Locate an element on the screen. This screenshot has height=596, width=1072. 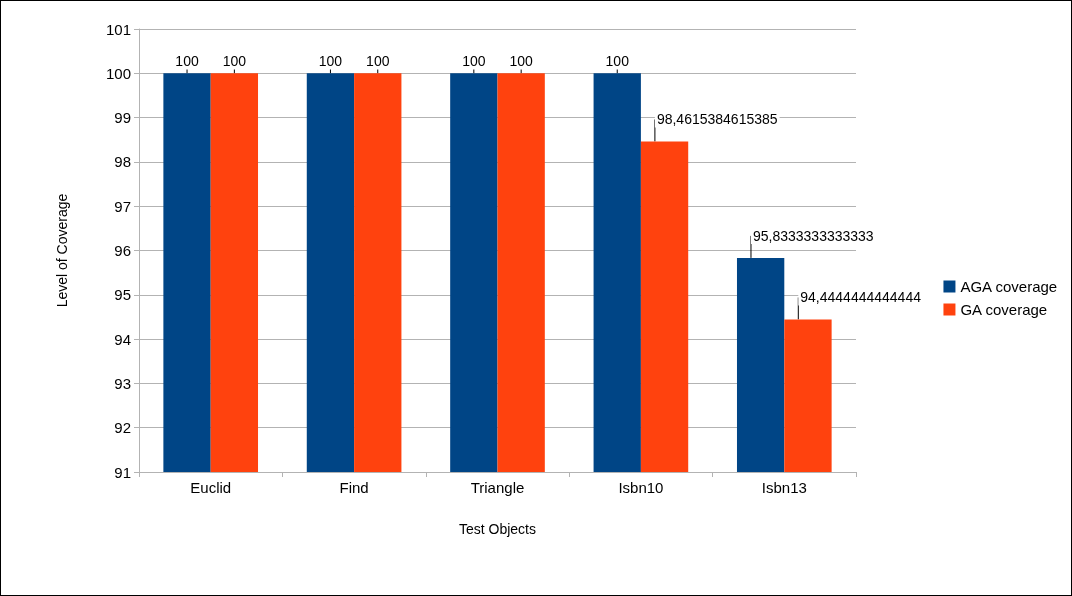
y-tick-label: 94 is located at coordinates (122, 339).